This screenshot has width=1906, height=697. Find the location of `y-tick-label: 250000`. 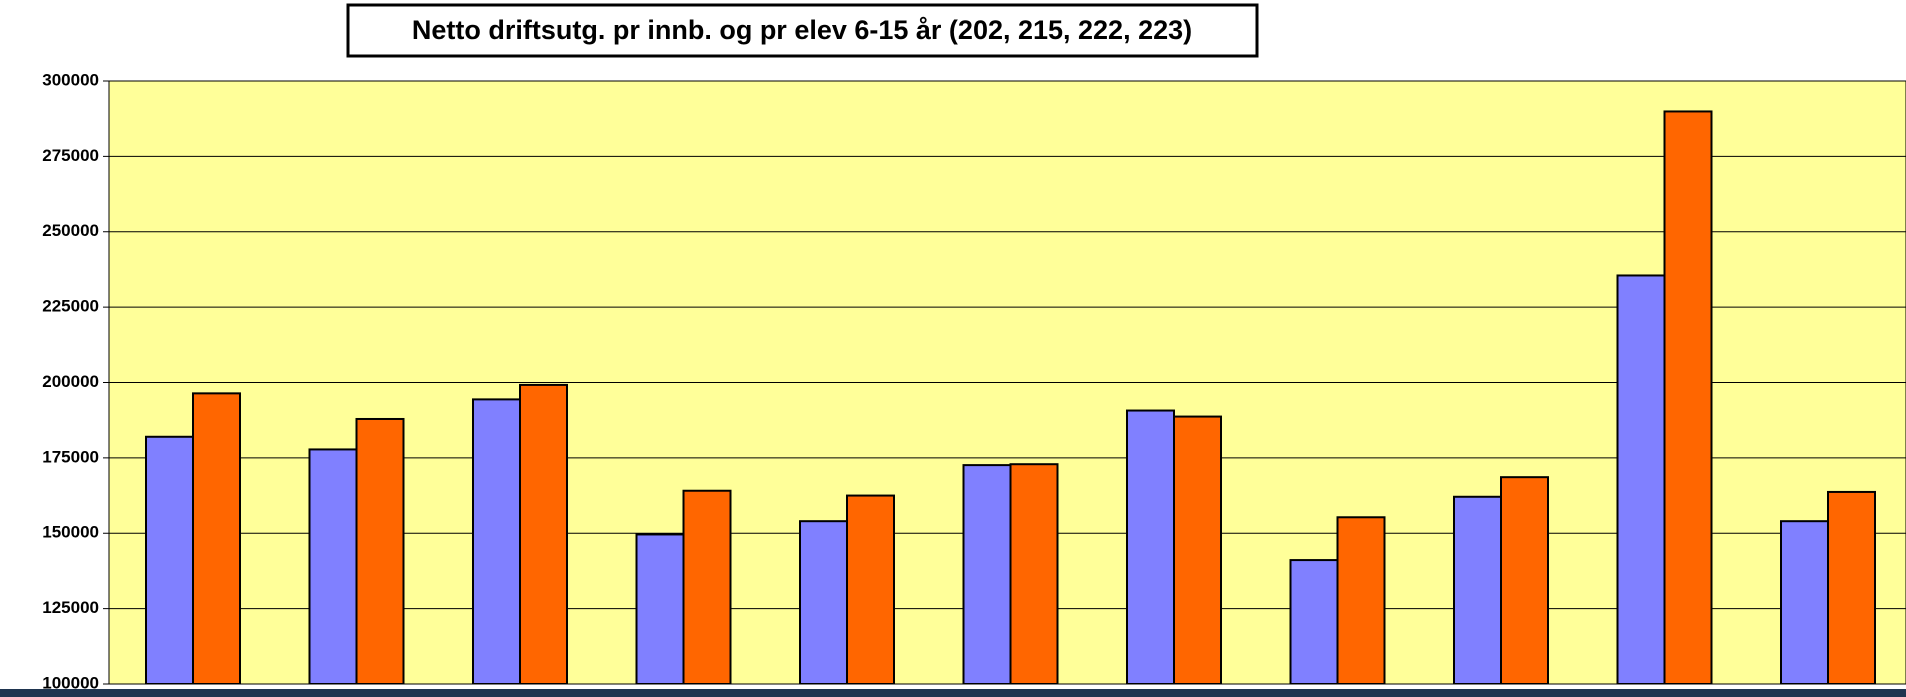

y-tick-label: 250000 is located at coordinates (70, 230).